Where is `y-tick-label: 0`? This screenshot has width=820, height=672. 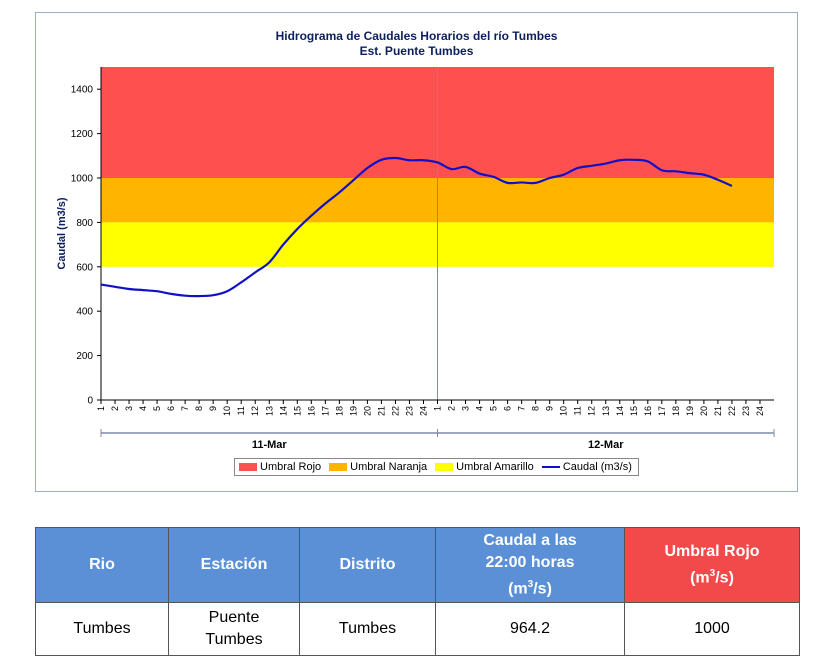
y-tick-label: 0 is located at coordinates (90, 401).